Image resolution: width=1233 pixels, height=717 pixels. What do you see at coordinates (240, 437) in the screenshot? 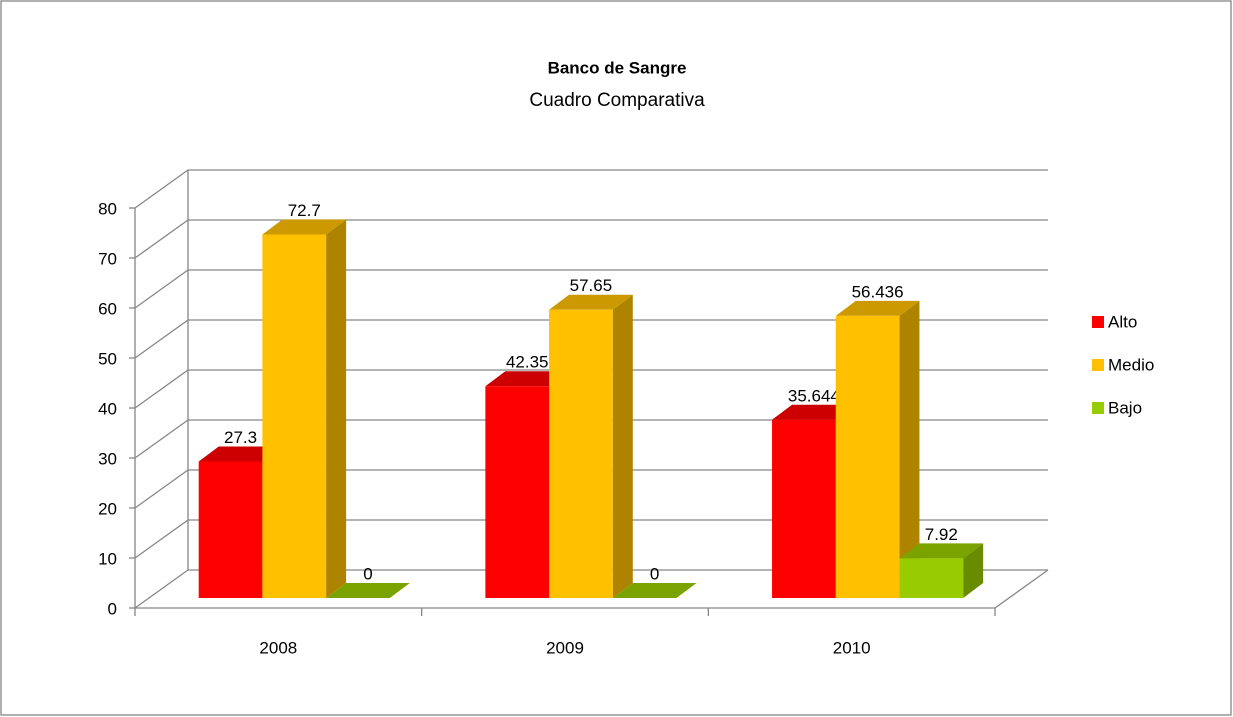
I see `data-label: 27.3` at bounding box center [240, 437].